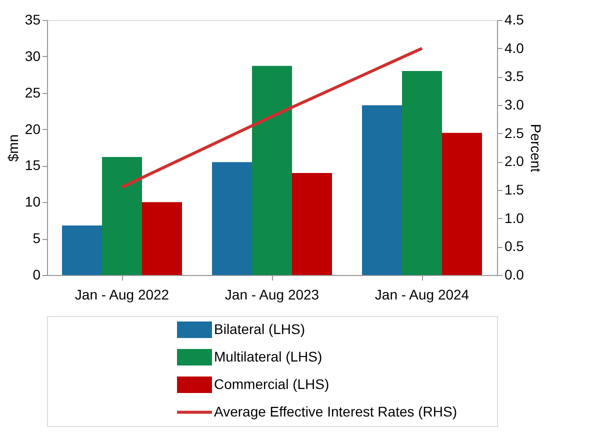  Describe the element at coordinates (272, 384) in the screenshot. I see `legend-label: Commercial (LHS)` at that location.